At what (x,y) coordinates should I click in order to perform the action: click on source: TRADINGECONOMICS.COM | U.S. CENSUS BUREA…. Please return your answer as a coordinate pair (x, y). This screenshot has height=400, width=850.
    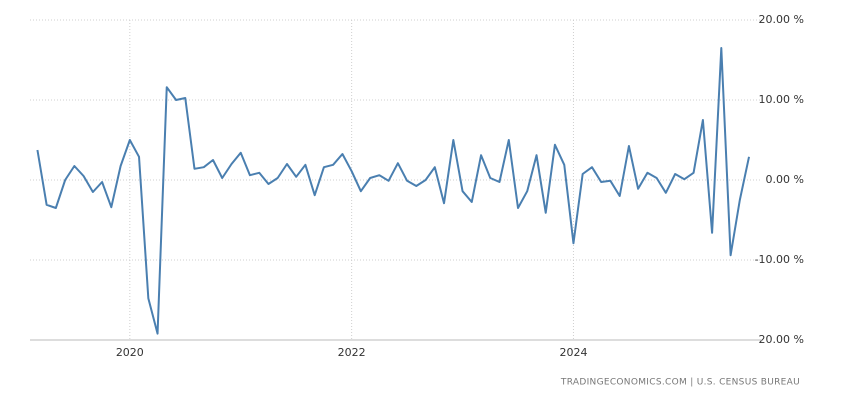
    Looking at the image, I should click on (680, 383).